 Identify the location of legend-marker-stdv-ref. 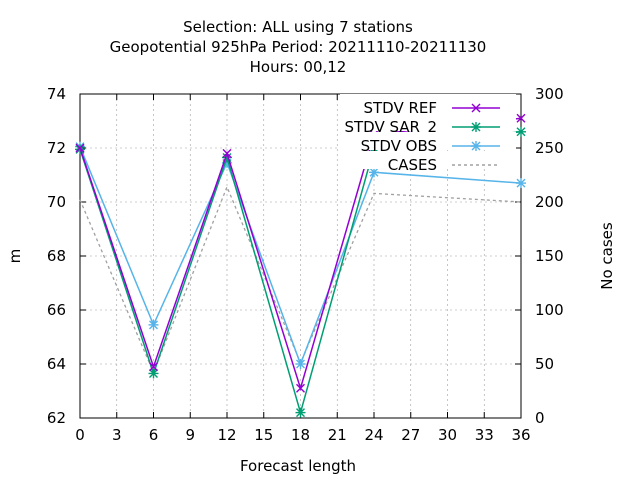
(476, 108).